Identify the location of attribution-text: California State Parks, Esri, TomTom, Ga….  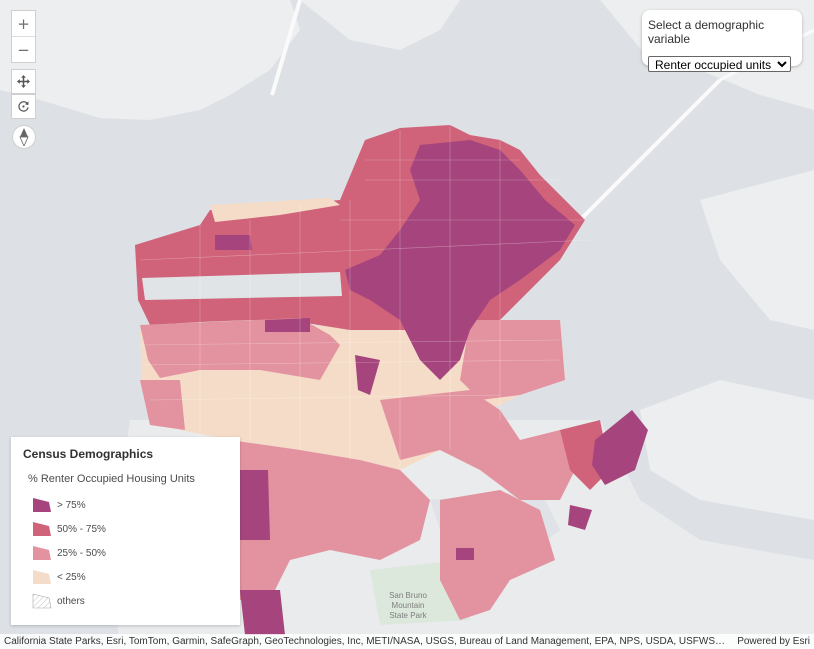
(365, 641).